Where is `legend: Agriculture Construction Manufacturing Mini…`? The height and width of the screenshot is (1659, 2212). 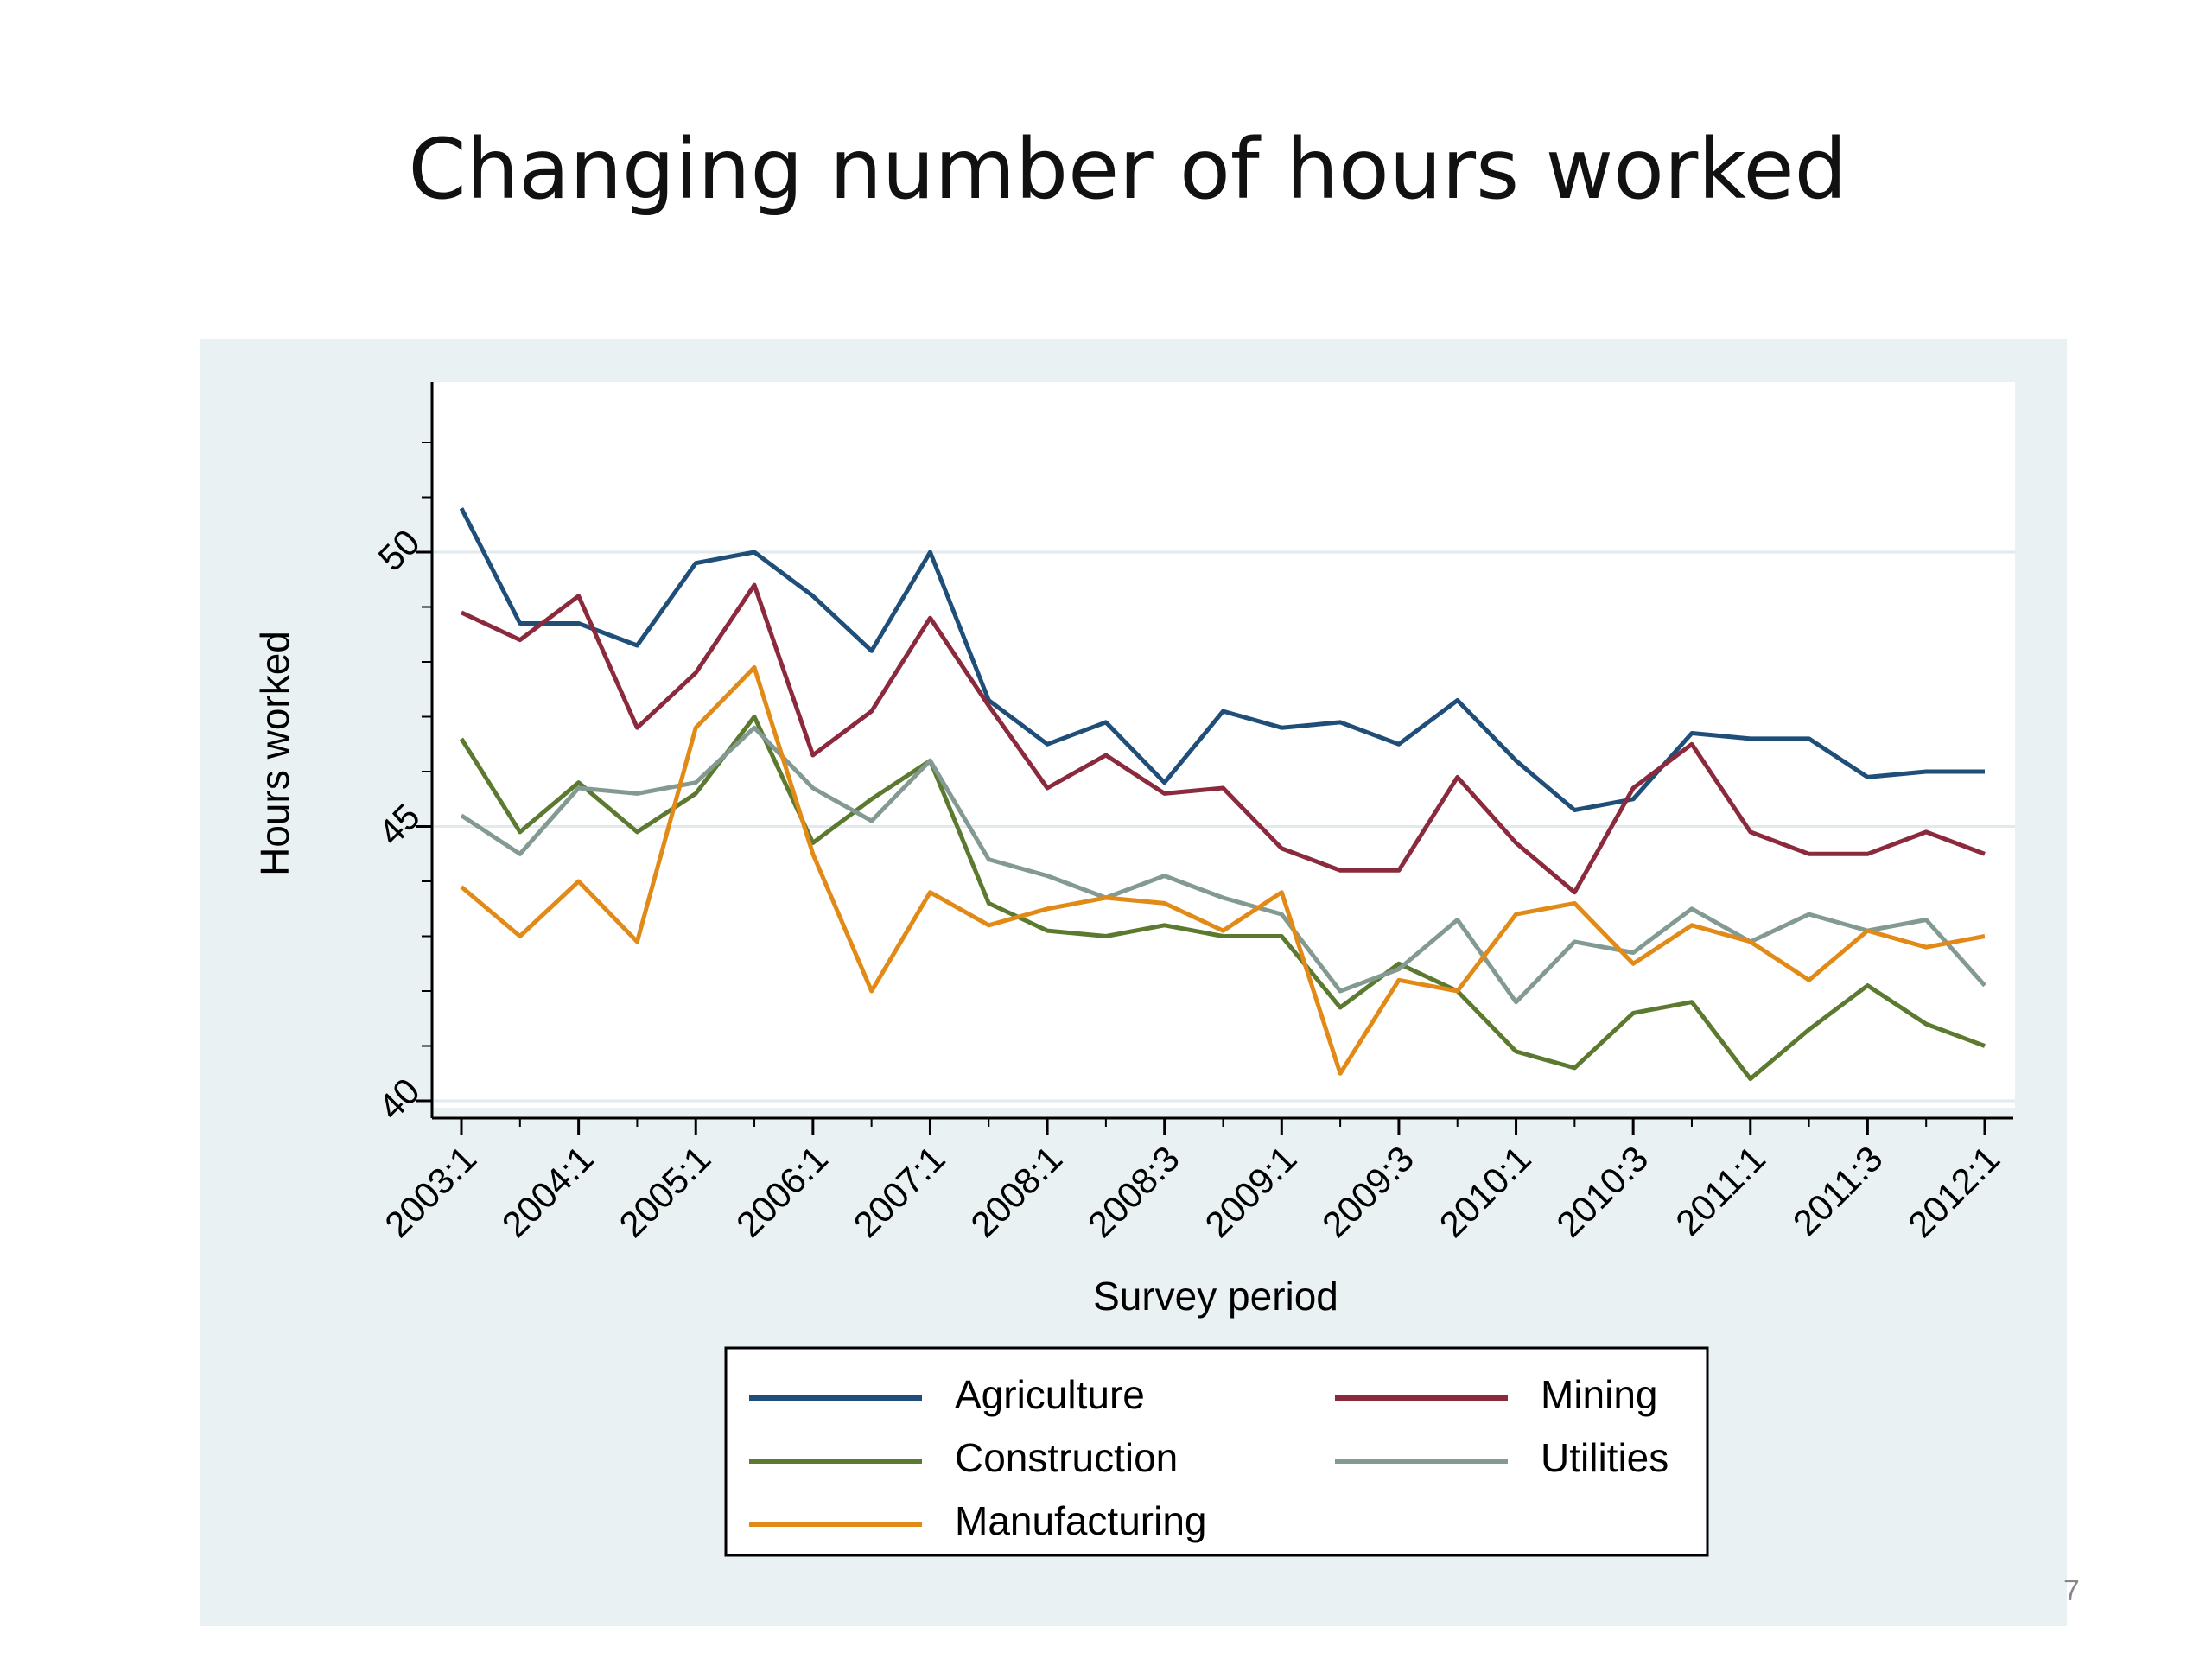
legend: Agriculture Construction Manufacturing Mini… is located at coordinates (1216, 1451).